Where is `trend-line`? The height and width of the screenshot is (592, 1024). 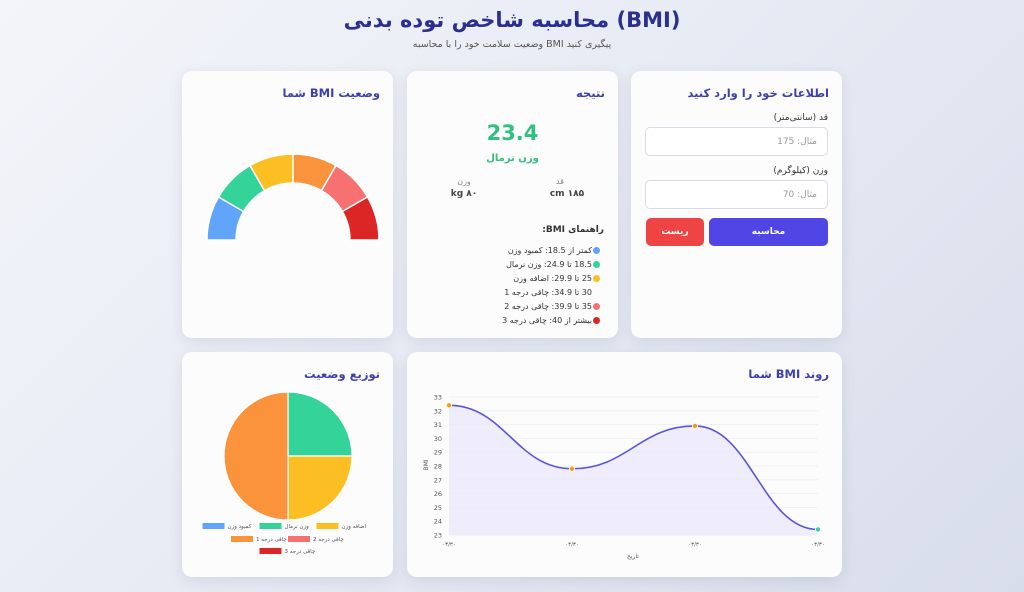
trend-line is located at coordinates (633, 467).